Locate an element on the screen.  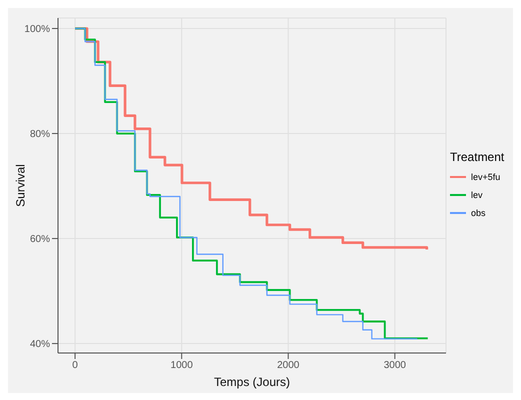
y-tick-label: 60% is located at coordinates (40, 240).